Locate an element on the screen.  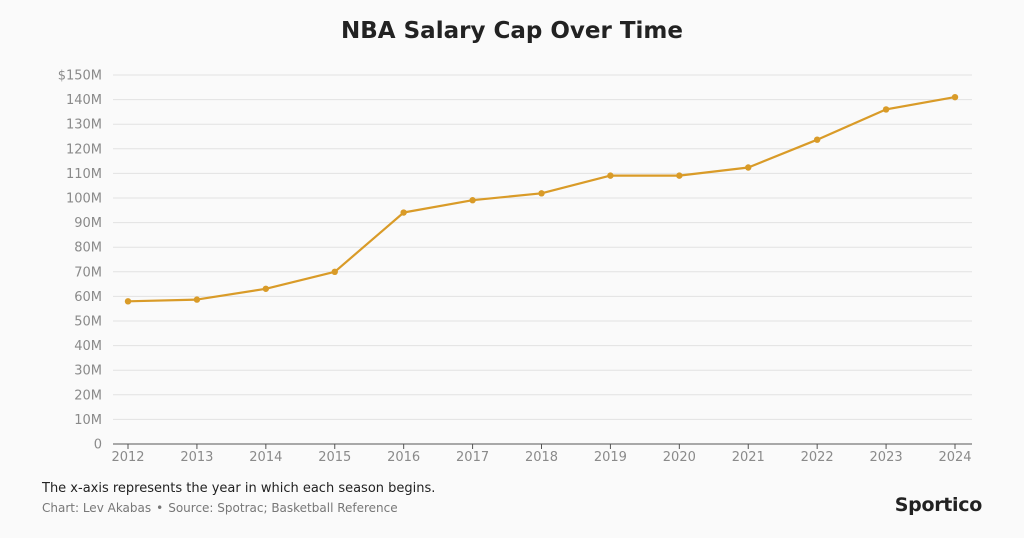
y-tick-label: 90M is located at coordinates (88, 223).